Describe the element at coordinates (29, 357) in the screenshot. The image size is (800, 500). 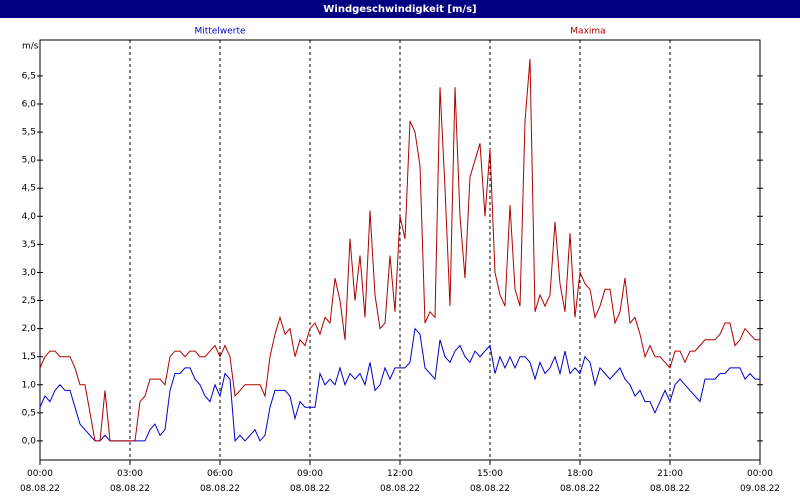
I see `y-tick-label: 1,5` at that location.